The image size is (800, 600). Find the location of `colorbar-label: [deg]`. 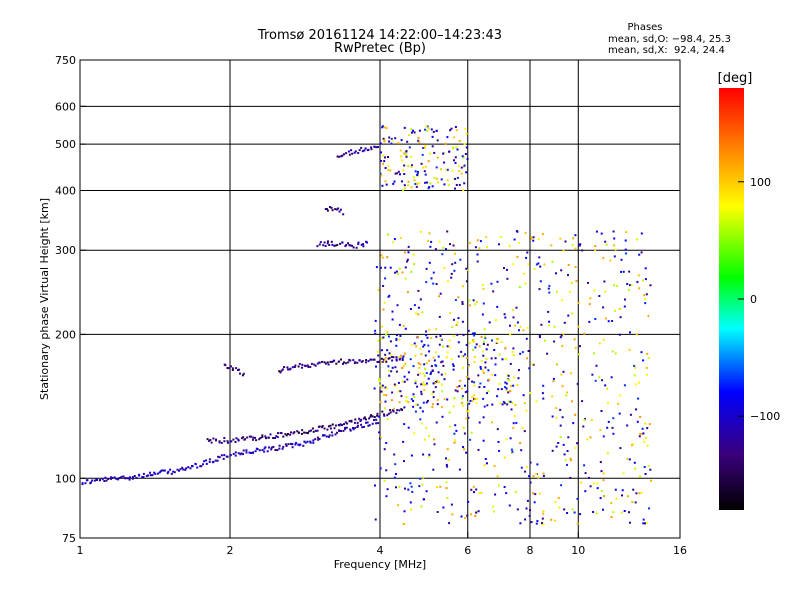

colorbar-label: [deg] is located at coordinates (735, 78).